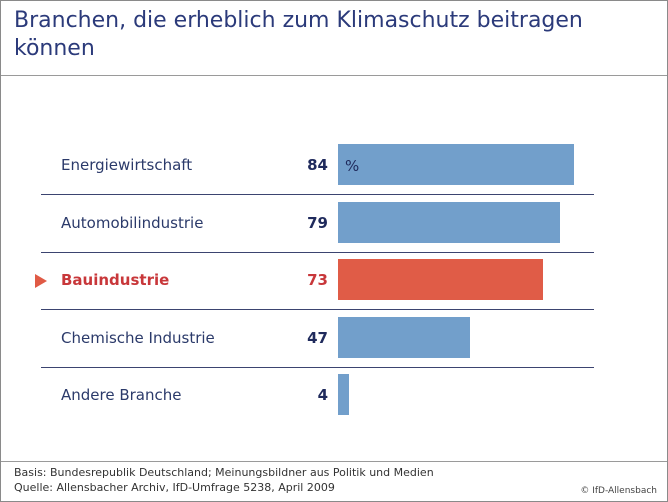 This screenshot has width=668, height=502. I want to click on unit-label: %, so click(352, 166).